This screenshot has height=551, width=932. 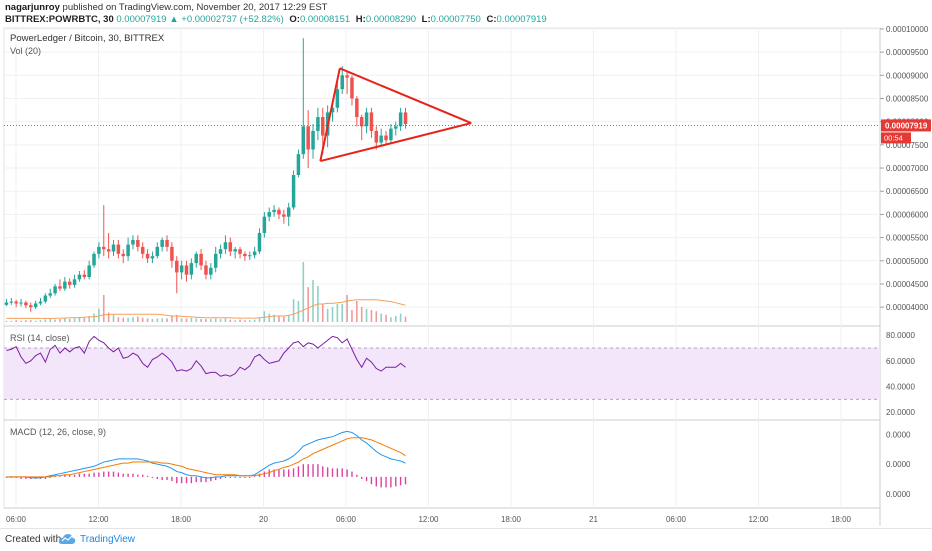 What do you see at coordinates (907, 75) in the screenshot?
I see `price-tick-label: 0.00009000` at bounding box center [907, 75].